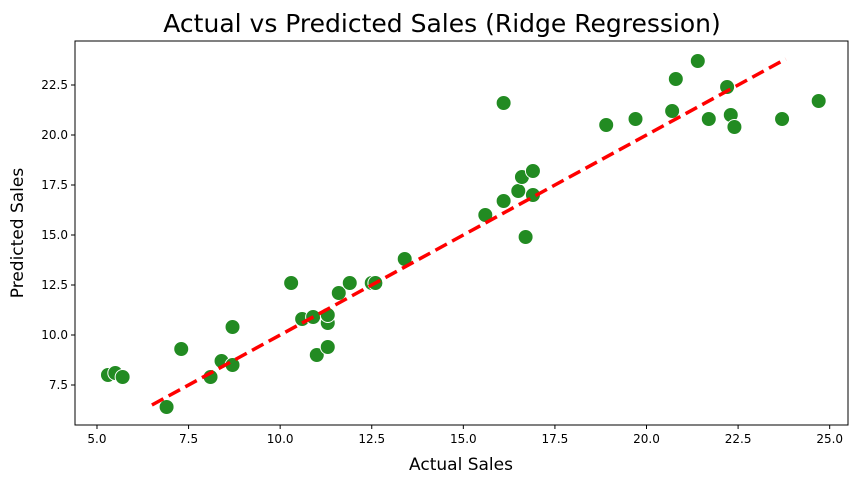 The image size is (860, 483). What do you see at coordinates (58, 385) in the screenshot?
I see `y-tick-label: 7.5` at bounding box center [58, 385].